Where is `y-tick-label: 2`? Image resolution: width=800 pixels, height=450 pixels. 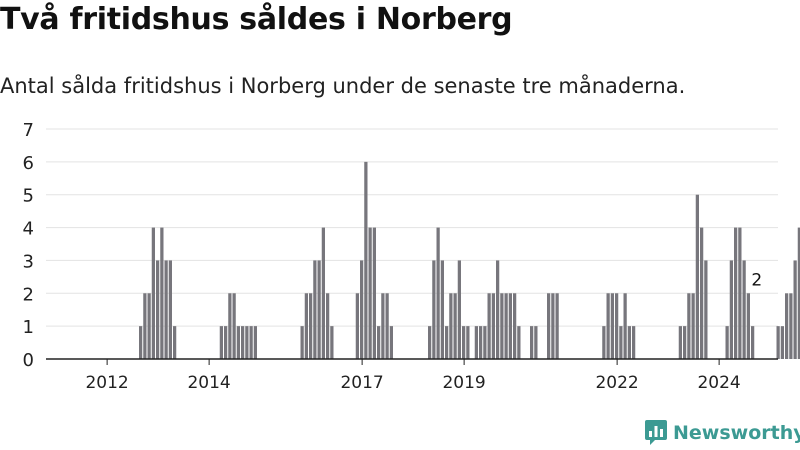 y-tick-label: 2 is located at coordinates (28, 294).